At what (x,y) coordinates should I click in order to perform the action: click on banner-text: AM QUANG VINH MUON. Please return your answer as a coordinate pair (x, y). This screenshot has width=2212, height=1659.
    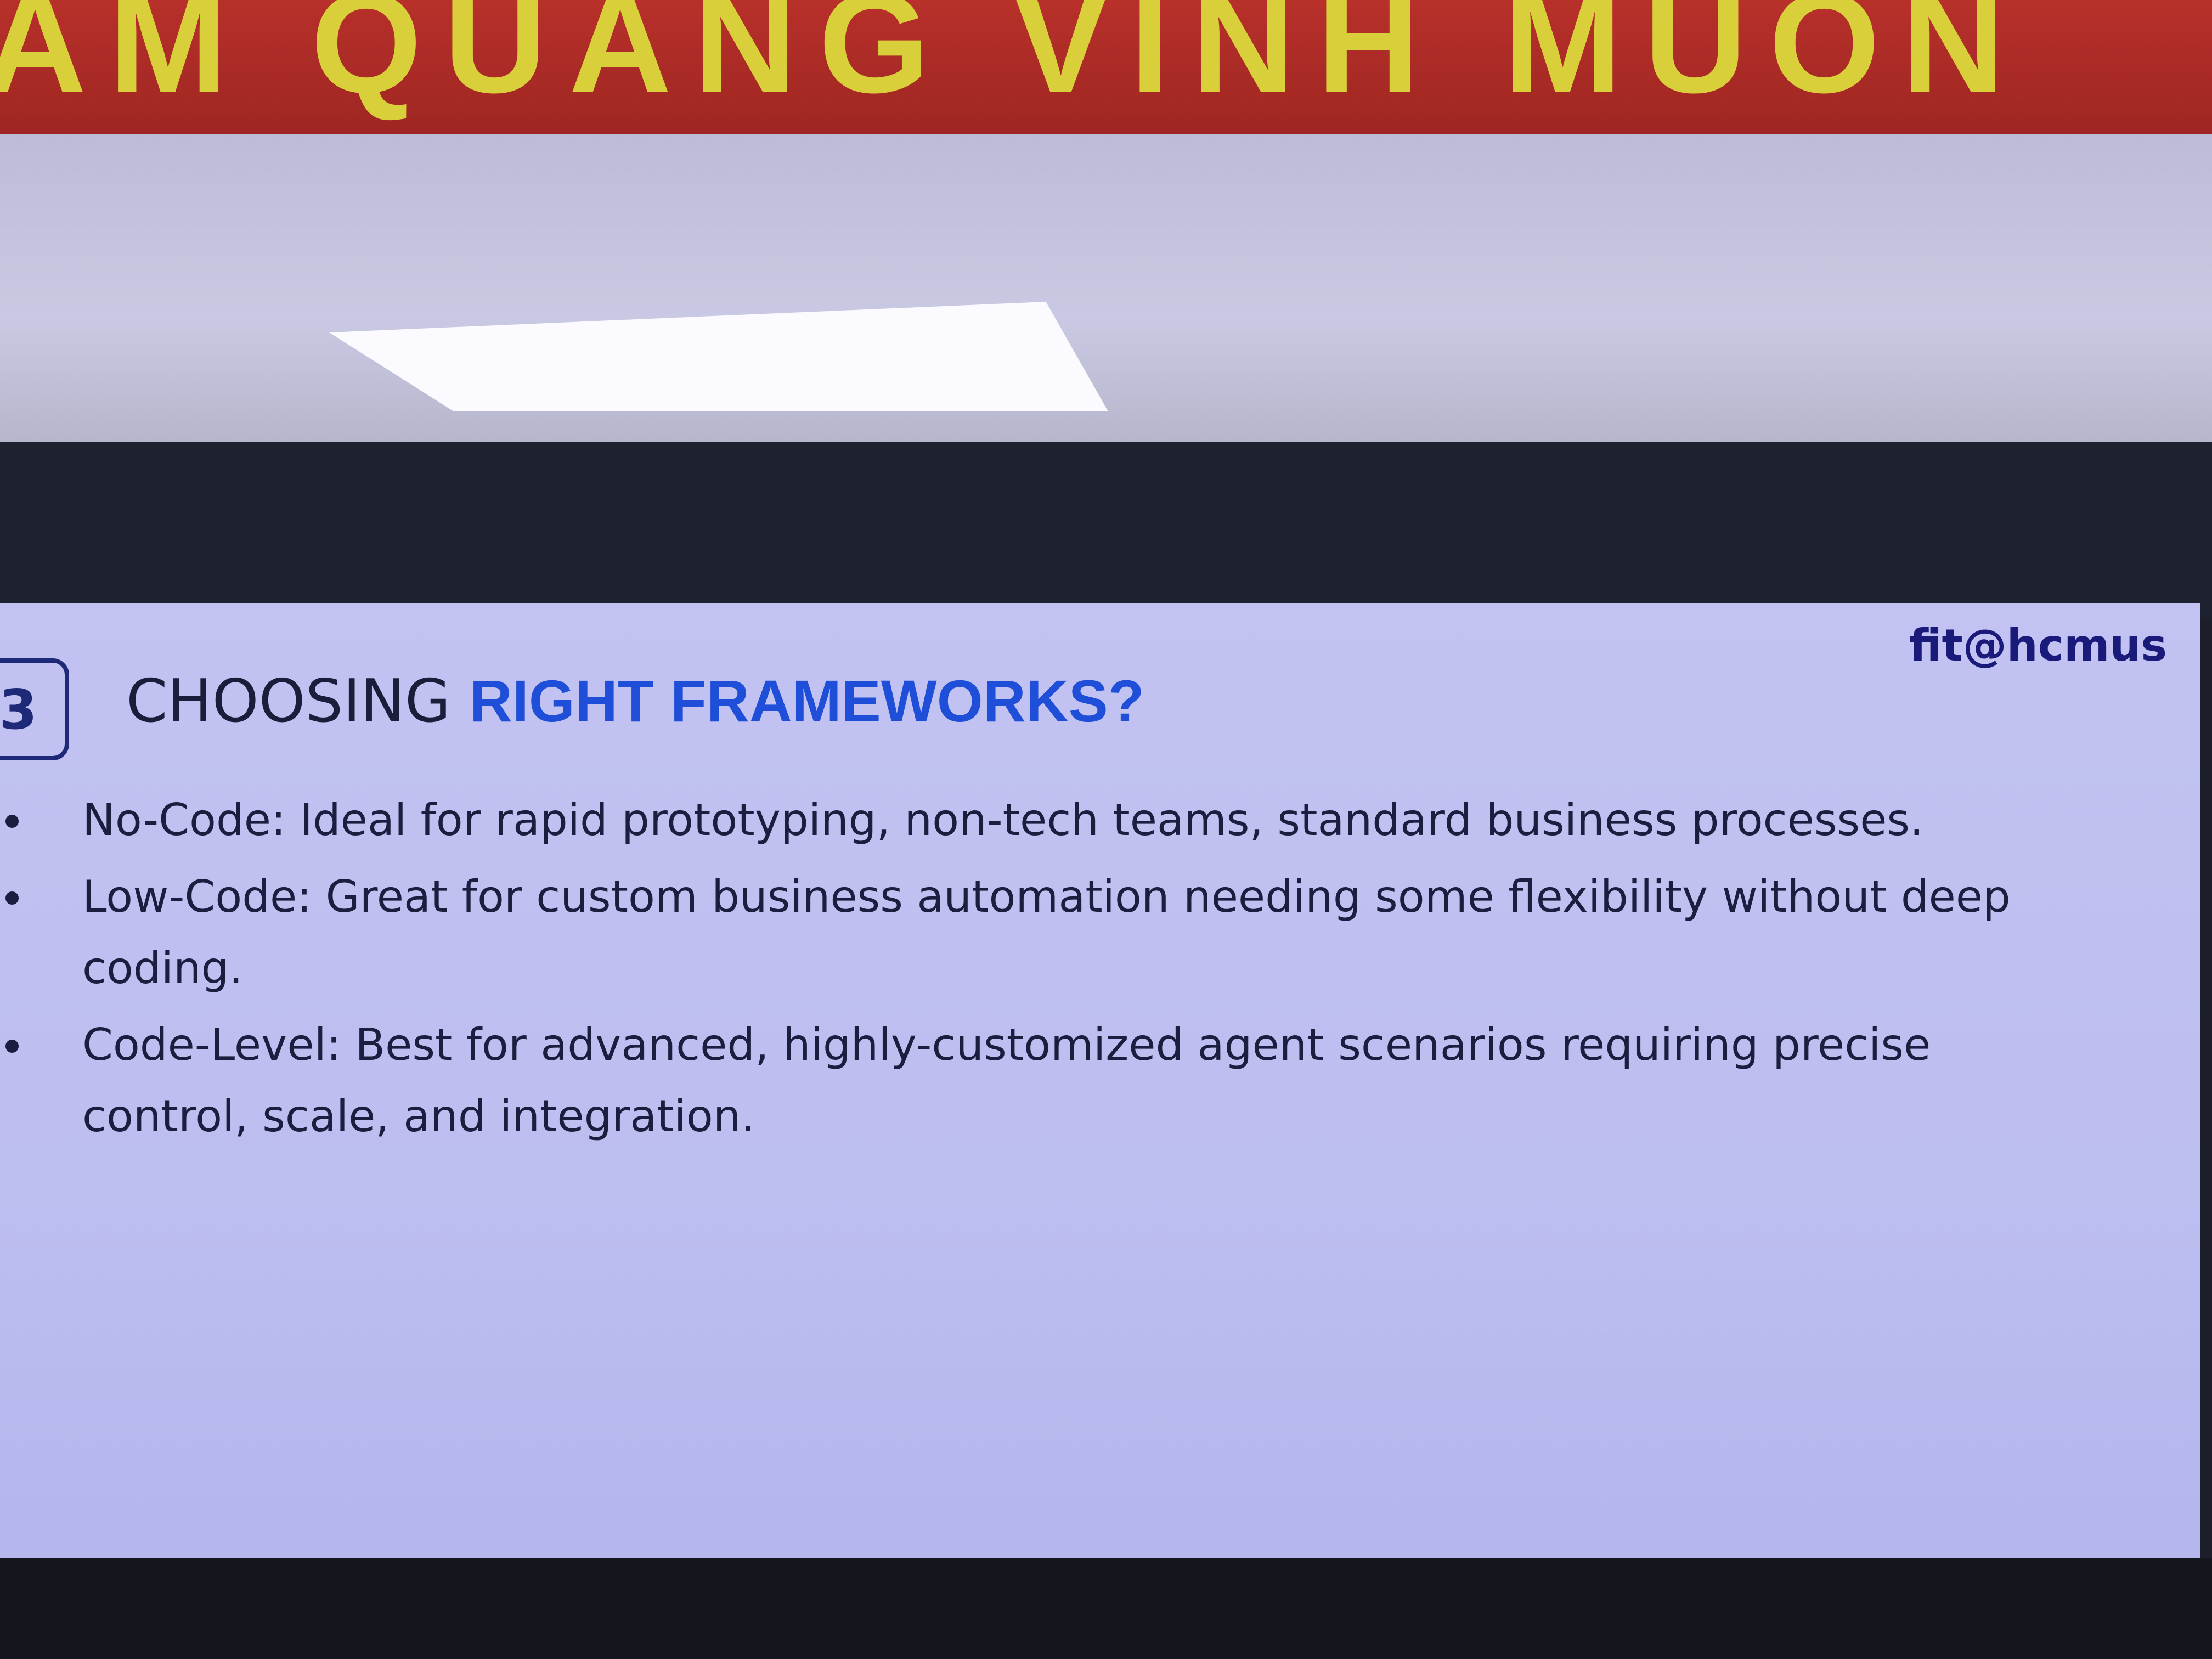
    Looking at the image, I should click on (1014, 62).